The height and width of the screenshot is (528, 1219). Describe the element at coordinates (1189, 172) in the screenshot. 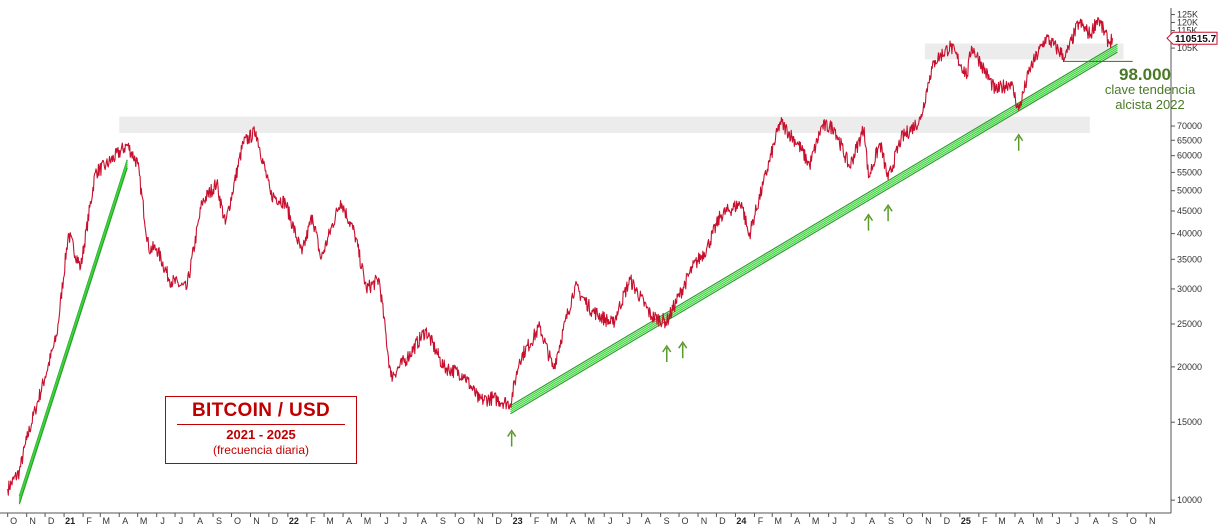

I see `y-tick-label-55000: 55000` at that location.